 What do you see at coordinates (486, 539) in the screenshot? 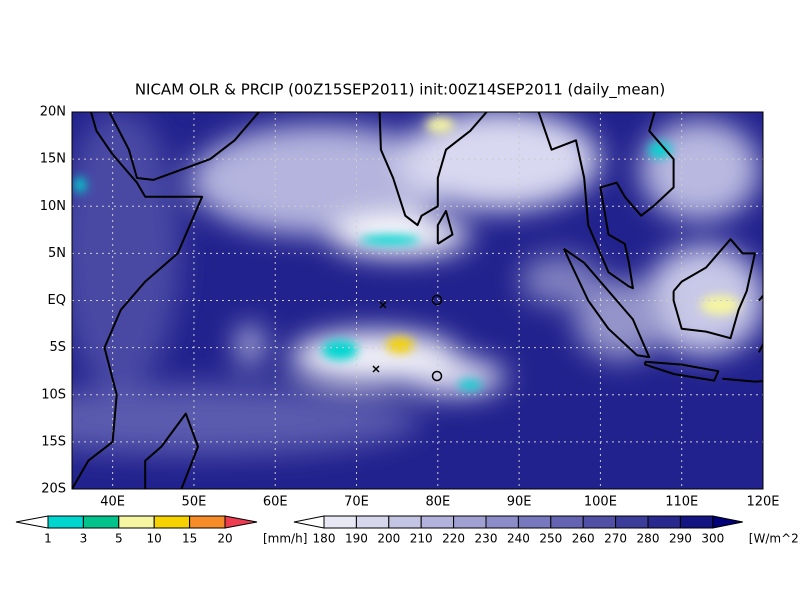
I see `legend-level: 230` at bounding box center [486, 539].